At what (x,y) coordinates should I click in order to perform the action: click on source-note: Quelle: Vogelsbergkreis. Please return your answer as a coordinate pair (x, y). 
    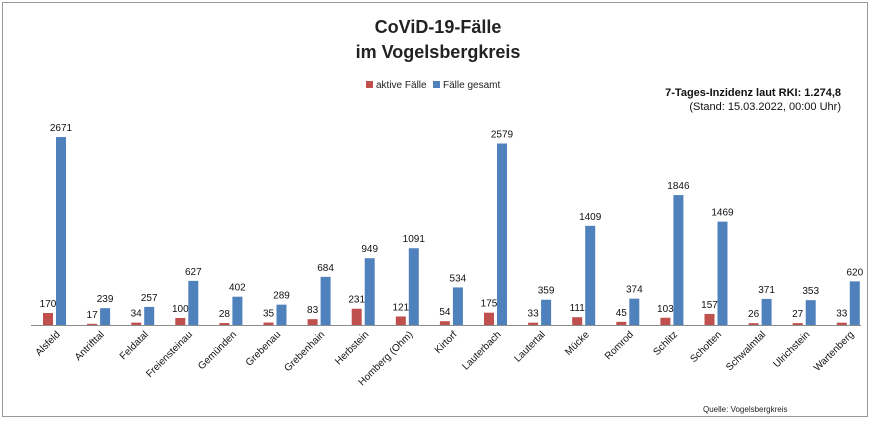
    Looking at the image, I should click on (745, 409).